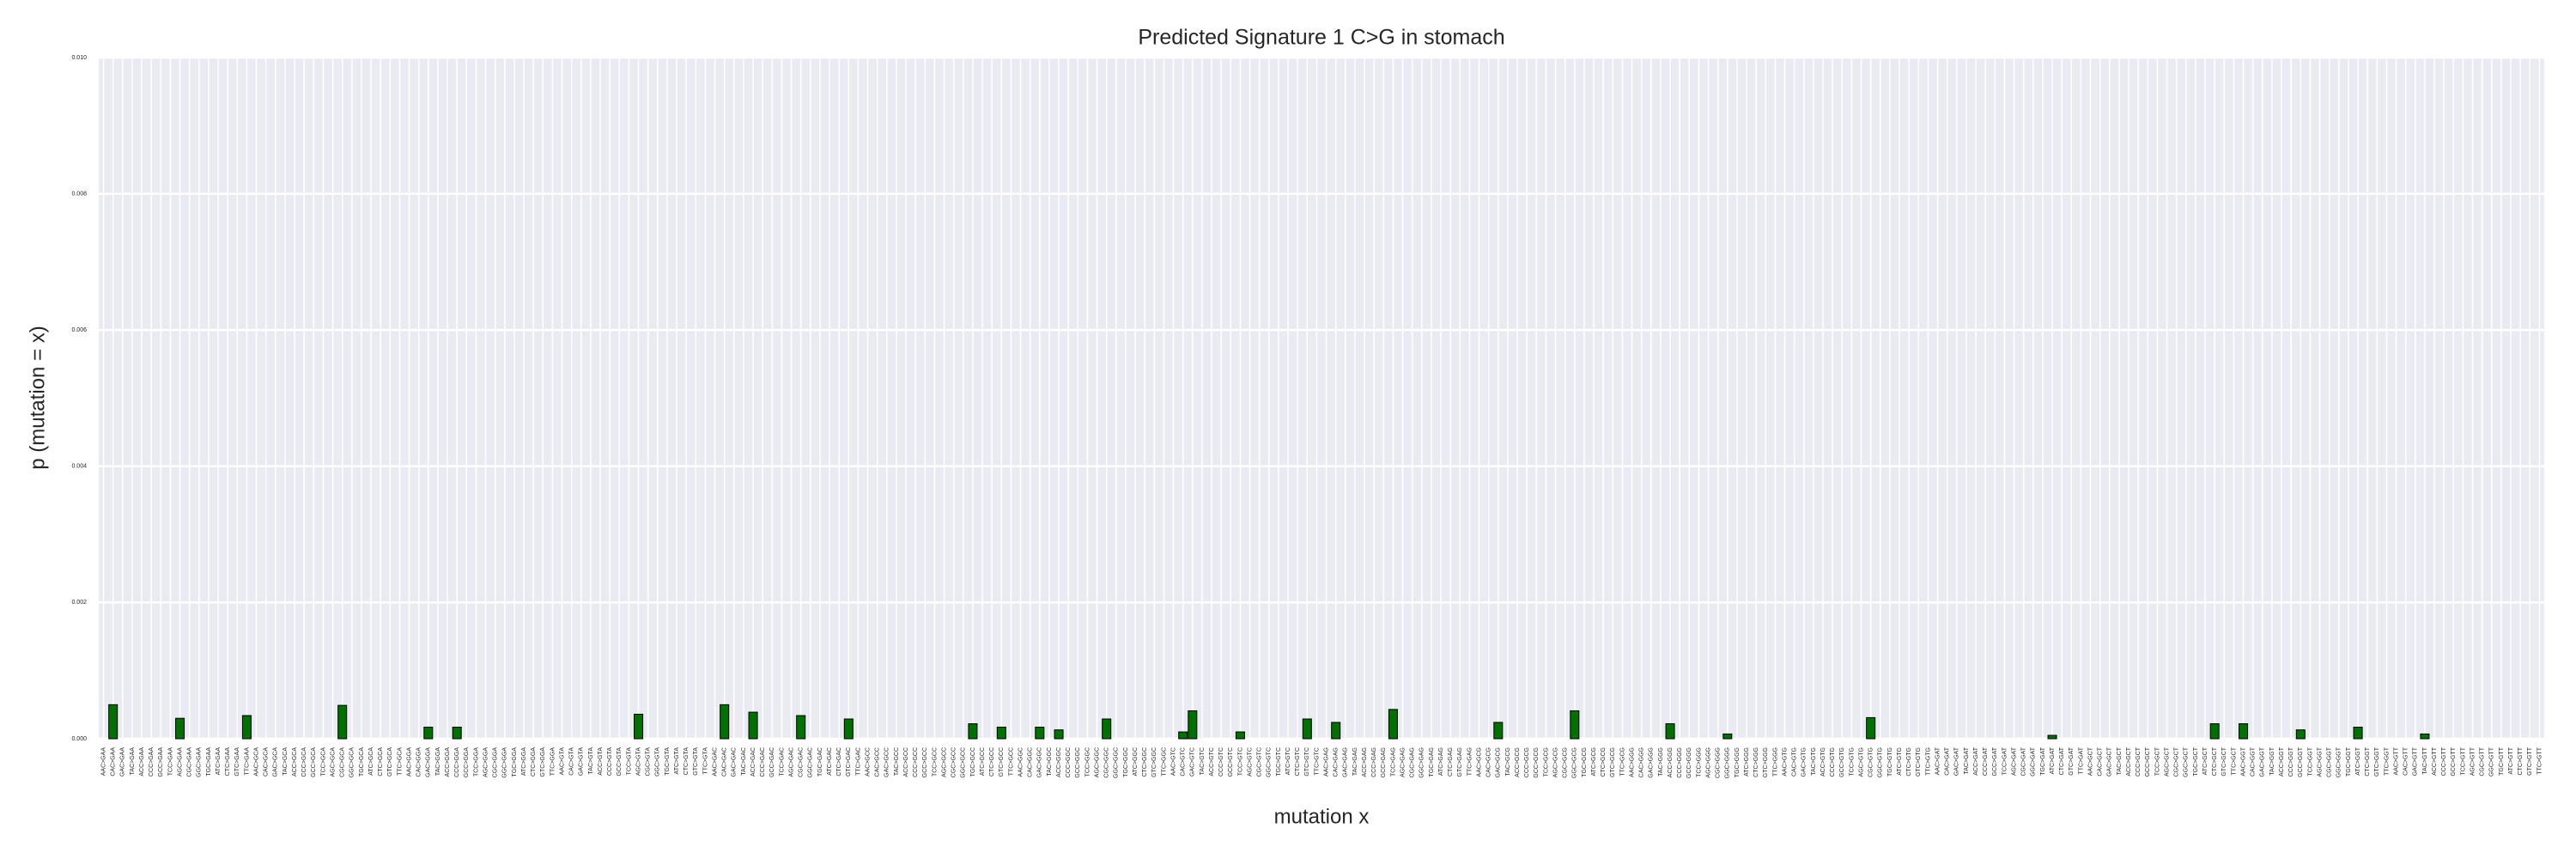  What do you see at coordinates (811, 762) in the screenshot?
I see `x-tick-label: GGC>GAC` at bounding box center [811, 762].